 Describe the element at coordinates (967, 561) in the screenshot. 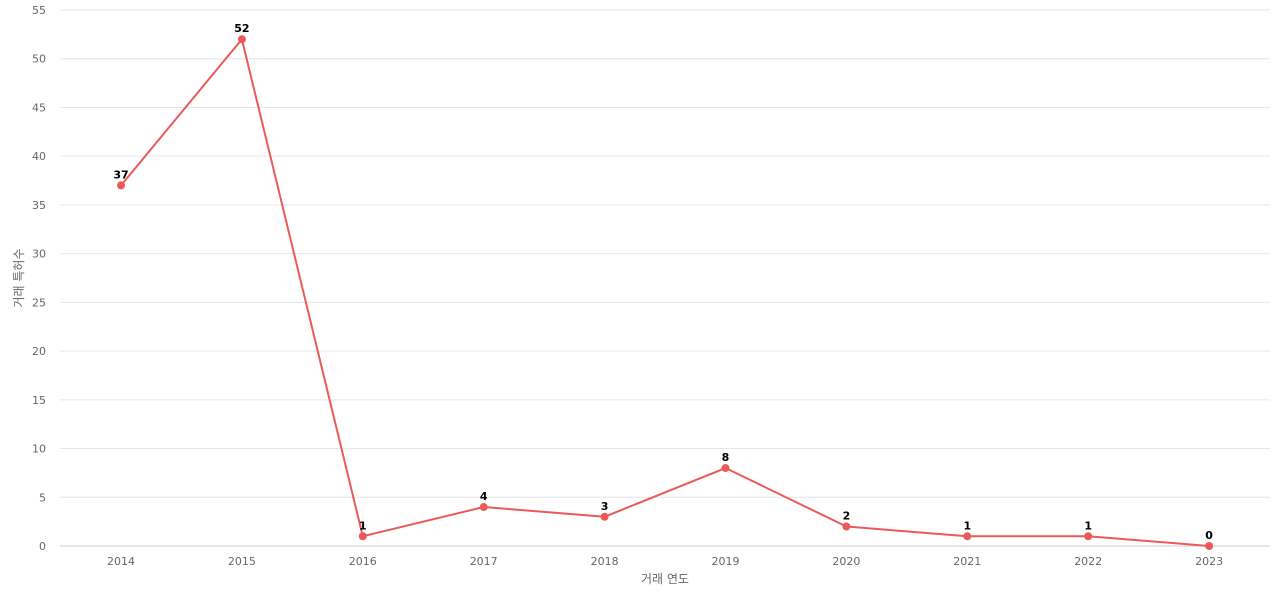

I see `x-tick-label: 2021` at that location.